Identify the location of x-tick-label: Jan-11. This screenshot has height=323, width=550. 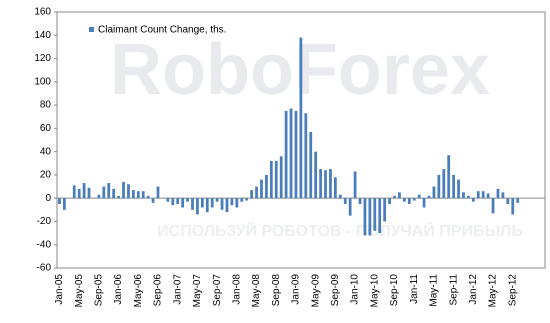
(414, 289).